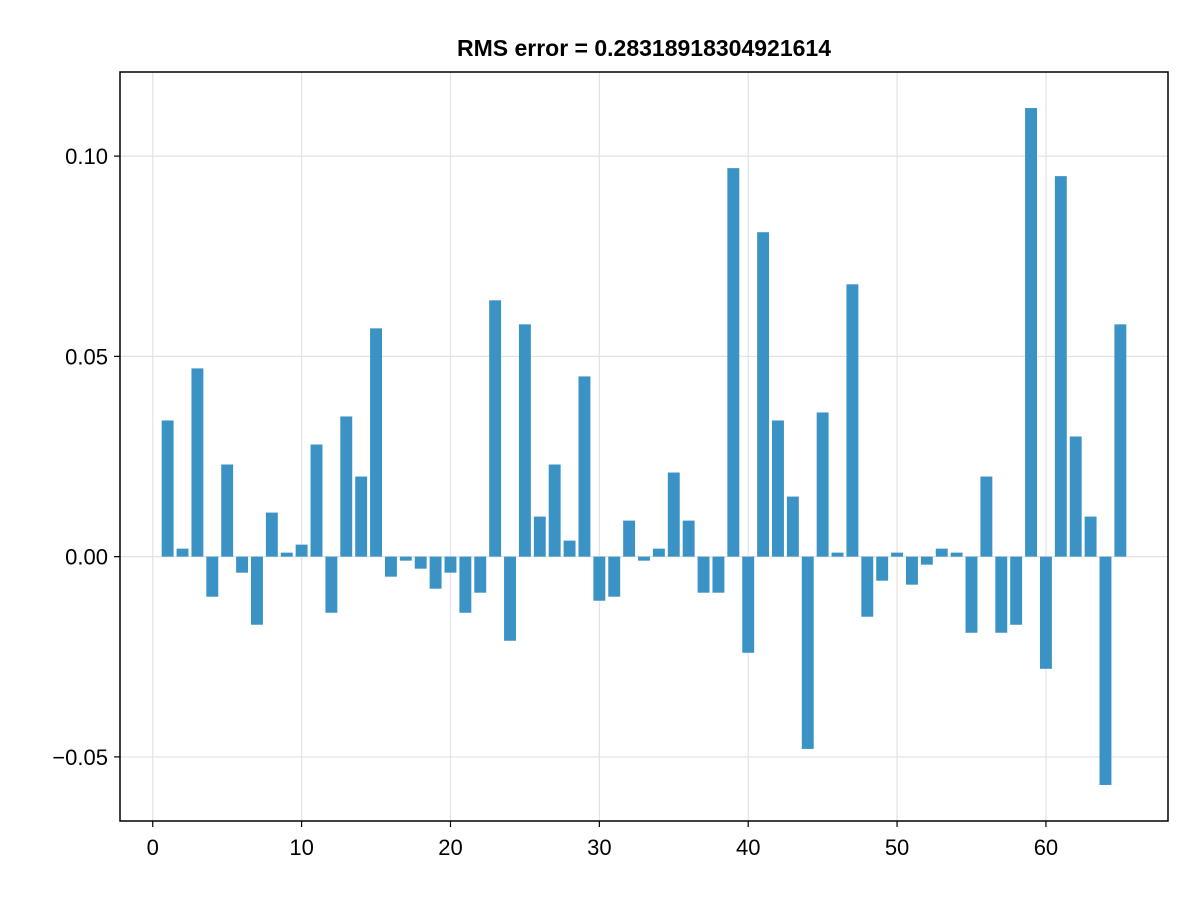  I want to click on y-tick-label: 0.00, so click(86, 557).